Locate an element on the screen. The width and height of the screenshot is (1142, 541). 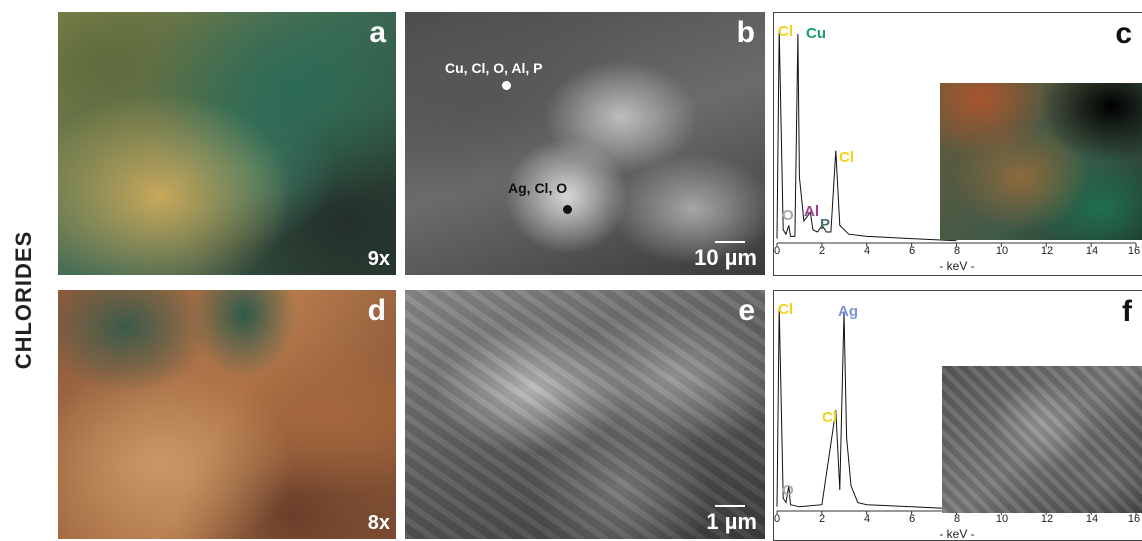
panel-d-magnification: 8x is located at coordinates (378, 523).